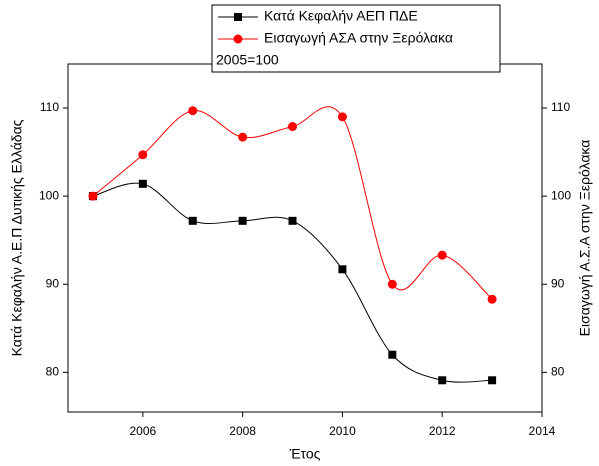 This screenshot has width=599, height=466. I want to click on y2-axis-label: Εισαγωγή Α.Σ.Α στην Ξερόλακα, so click(585, 238).